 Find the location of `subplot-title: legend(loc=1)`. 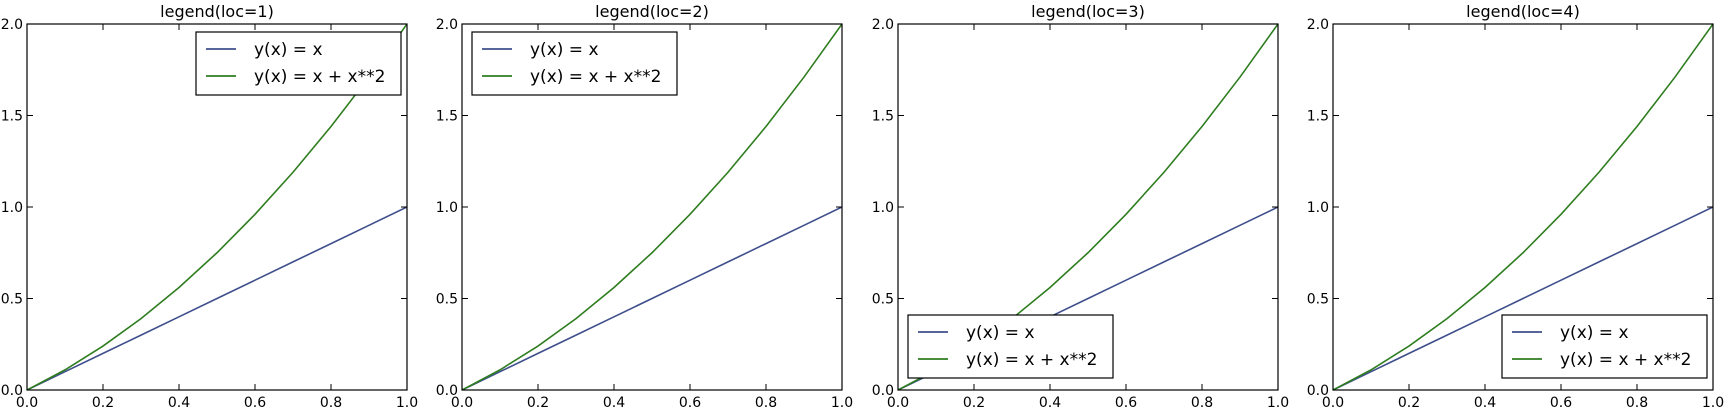

subplot-title: legend(loc=1) is located at coordinates (217, 11).